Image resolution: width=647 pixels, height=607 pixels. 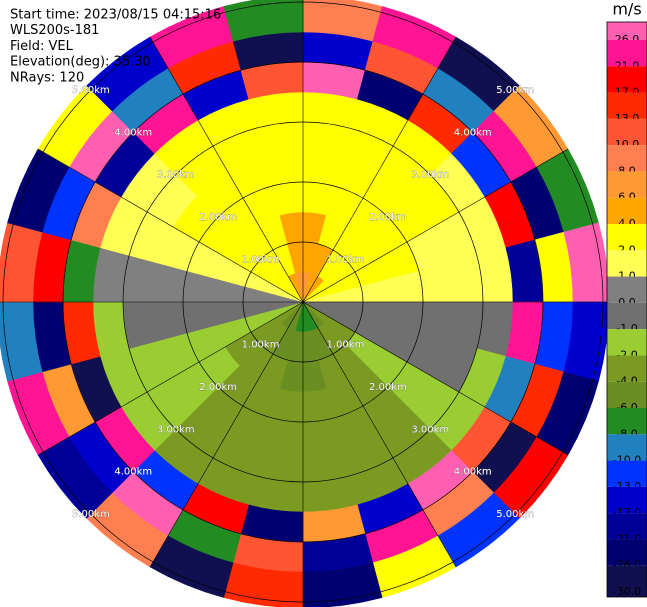 What do you see at coordinates (626, 9) in the screenshot?
I see `colorbar-label: m/s` at bounding box center [626, 9].